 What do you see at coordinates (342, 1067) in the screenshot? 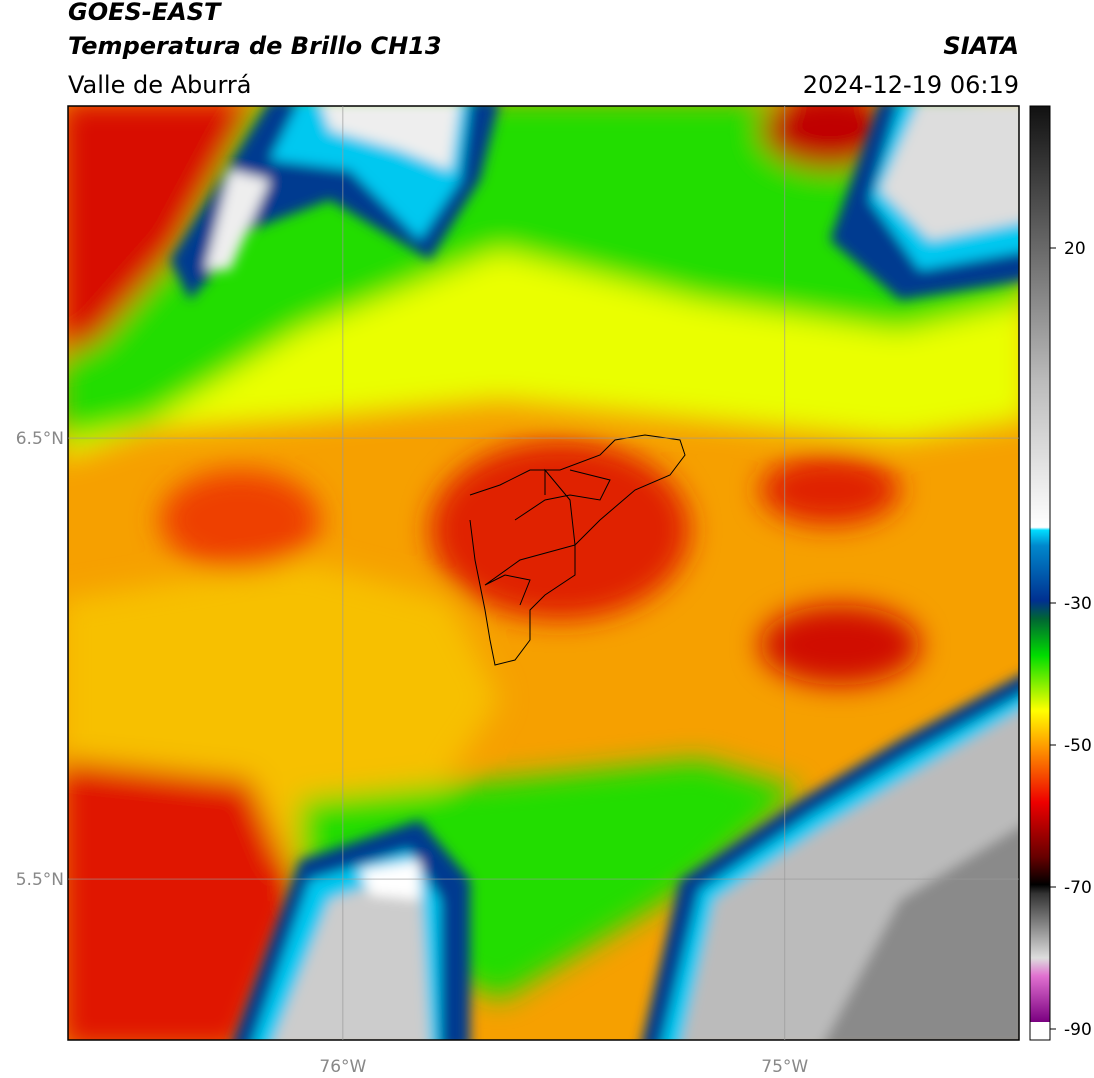
I see `lon-label: 76°W` at bounding box center [342, 1067].